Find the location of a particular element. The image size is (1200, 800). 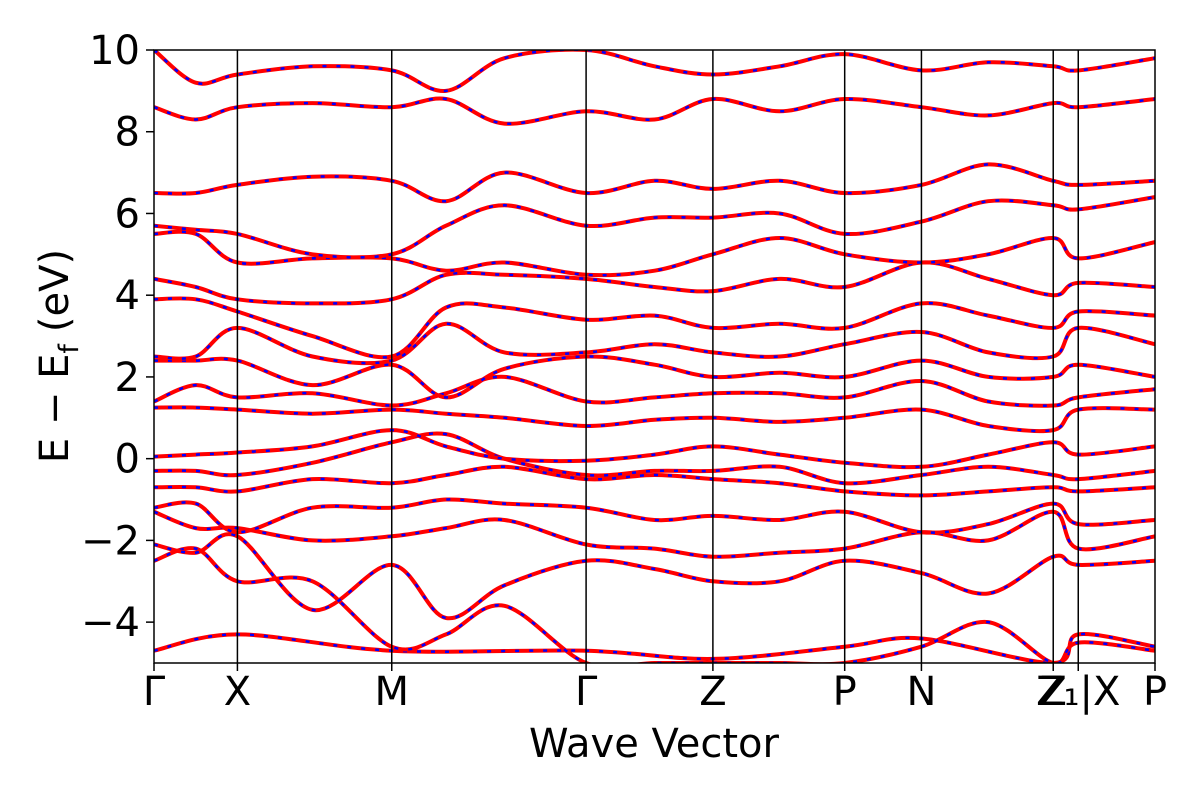

x-axis-label: Wave Vector is located at coordinates (654, 744).